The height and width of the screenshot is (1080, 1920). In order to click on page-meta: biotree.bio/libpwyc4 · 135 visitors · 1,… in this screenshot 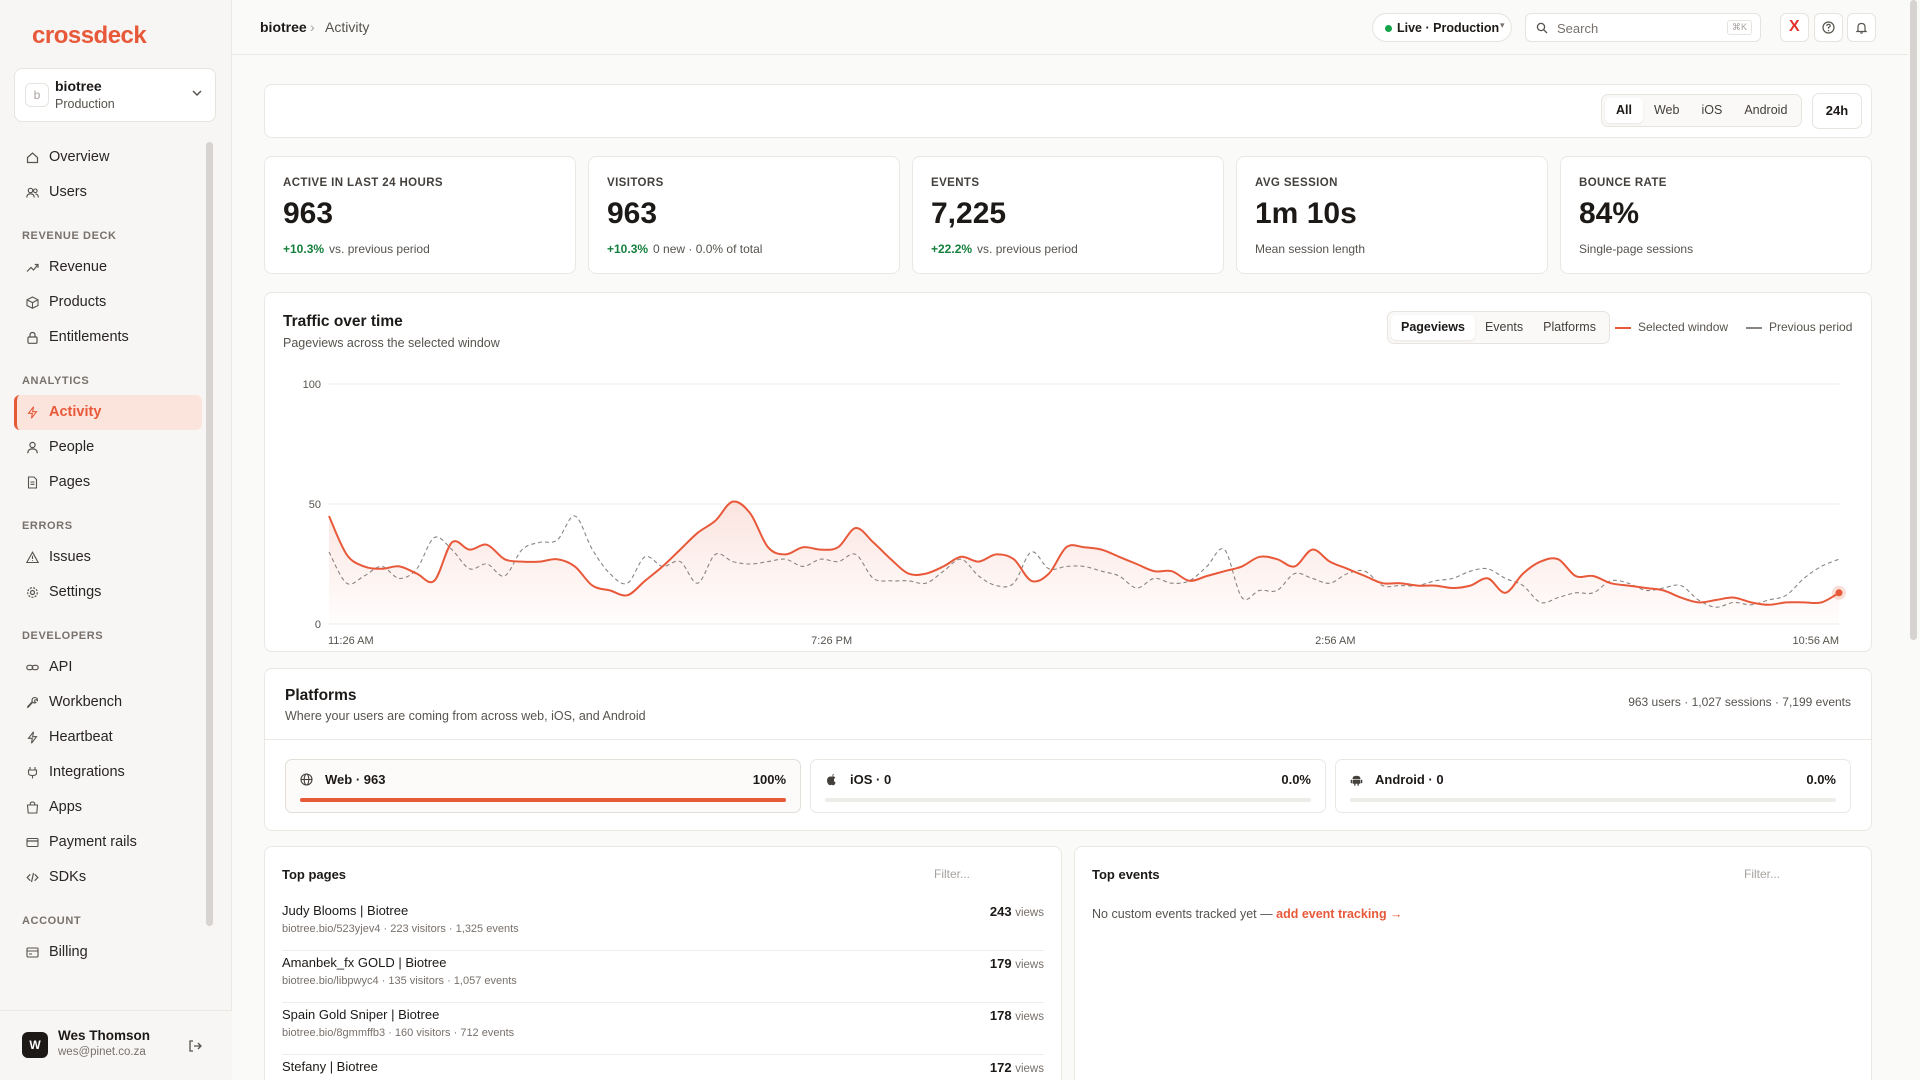, I will do `click(399, 981)`.